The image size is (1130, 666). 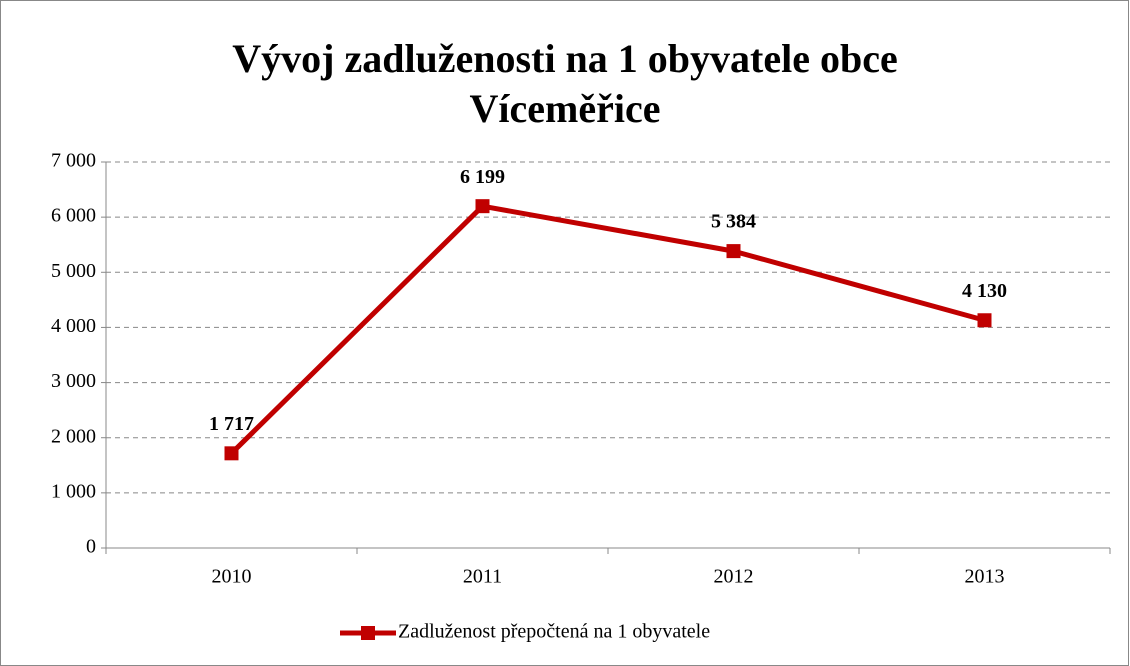 What do you see at coordinates (73, 326) in the screenshot?
I see `y-tick-label: 4 000` at bounding box center [73, 326].